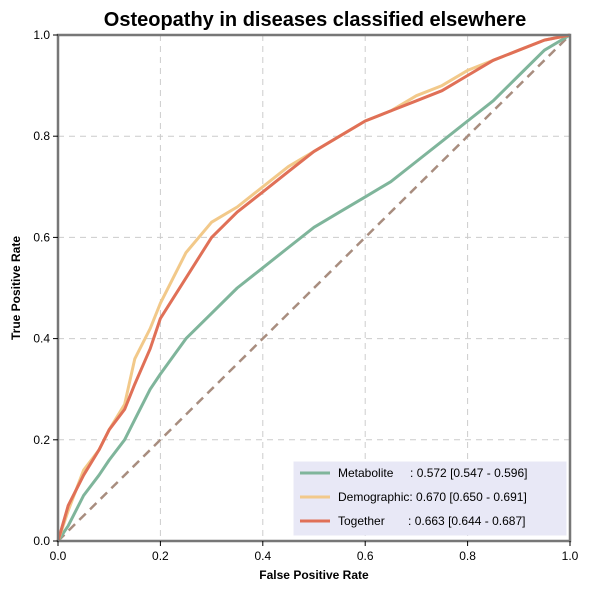 This screenshot has height=592, width=591. What do you see at coordinates (41, 339) in the screenshot?
I see `y-tick-label: 0.4` at bounding box center [41, 339].